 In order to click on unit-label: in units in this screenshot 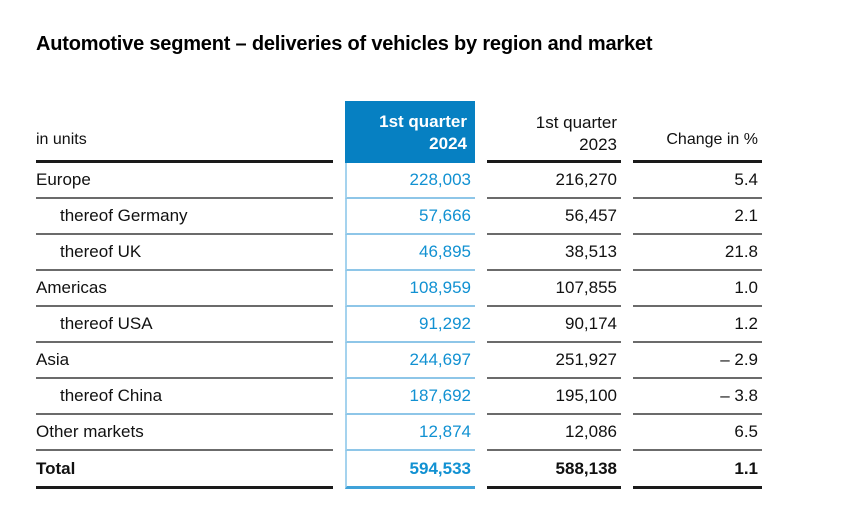, I will do `click(184, 132)`.